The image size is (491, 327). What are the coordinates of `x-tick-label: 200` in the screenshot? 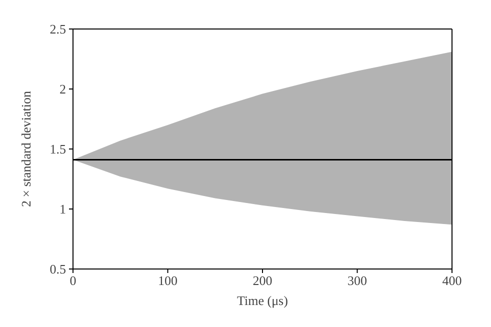 It's located at (262, 280).